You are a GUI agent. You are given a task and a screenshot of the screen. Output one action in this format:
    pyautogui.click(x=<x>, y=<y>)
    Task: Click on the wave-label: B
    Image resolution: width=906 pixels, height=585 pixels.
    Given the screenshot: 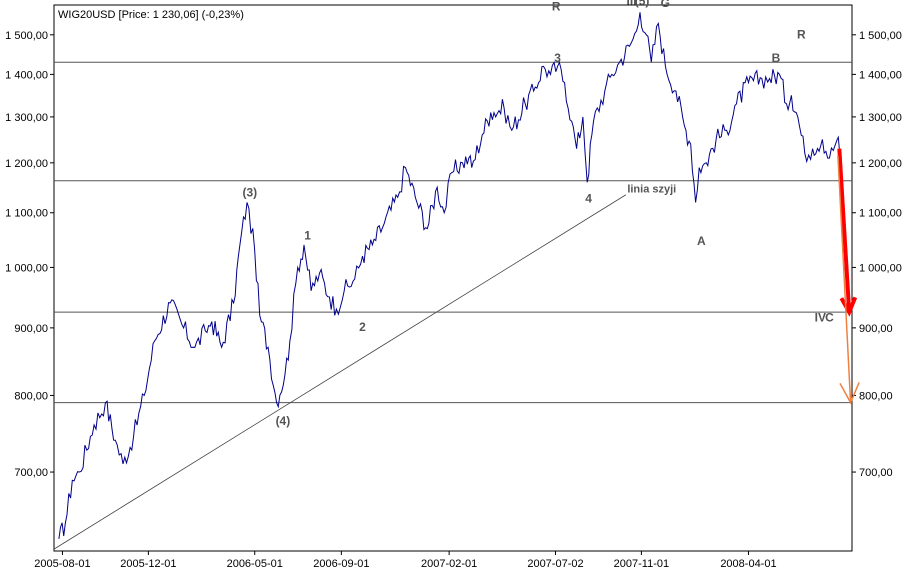 What is the action you would take?
    pyautogui.click(x=776, y=58)
    